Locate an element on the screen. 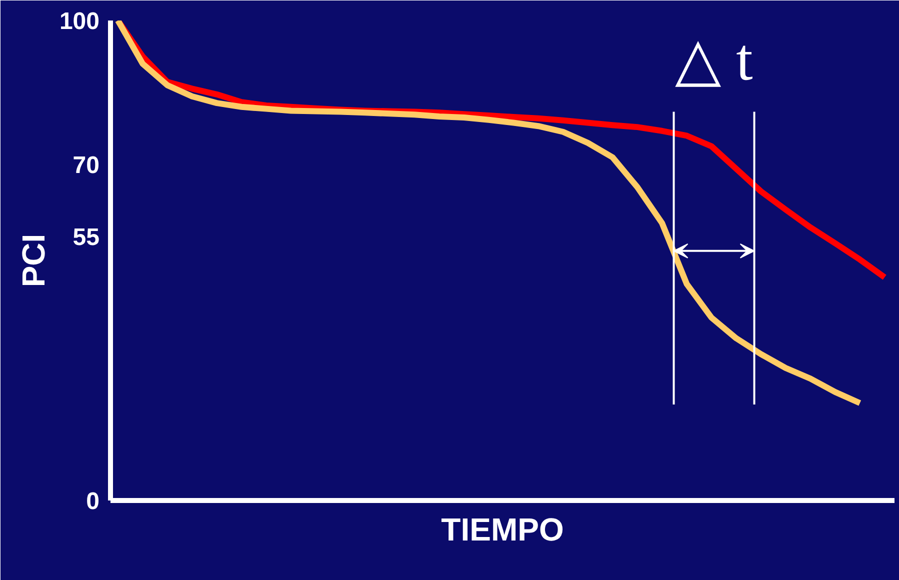 The image size is (899, 580). y-axis-title: PCI is located at coordinates (33, 261).